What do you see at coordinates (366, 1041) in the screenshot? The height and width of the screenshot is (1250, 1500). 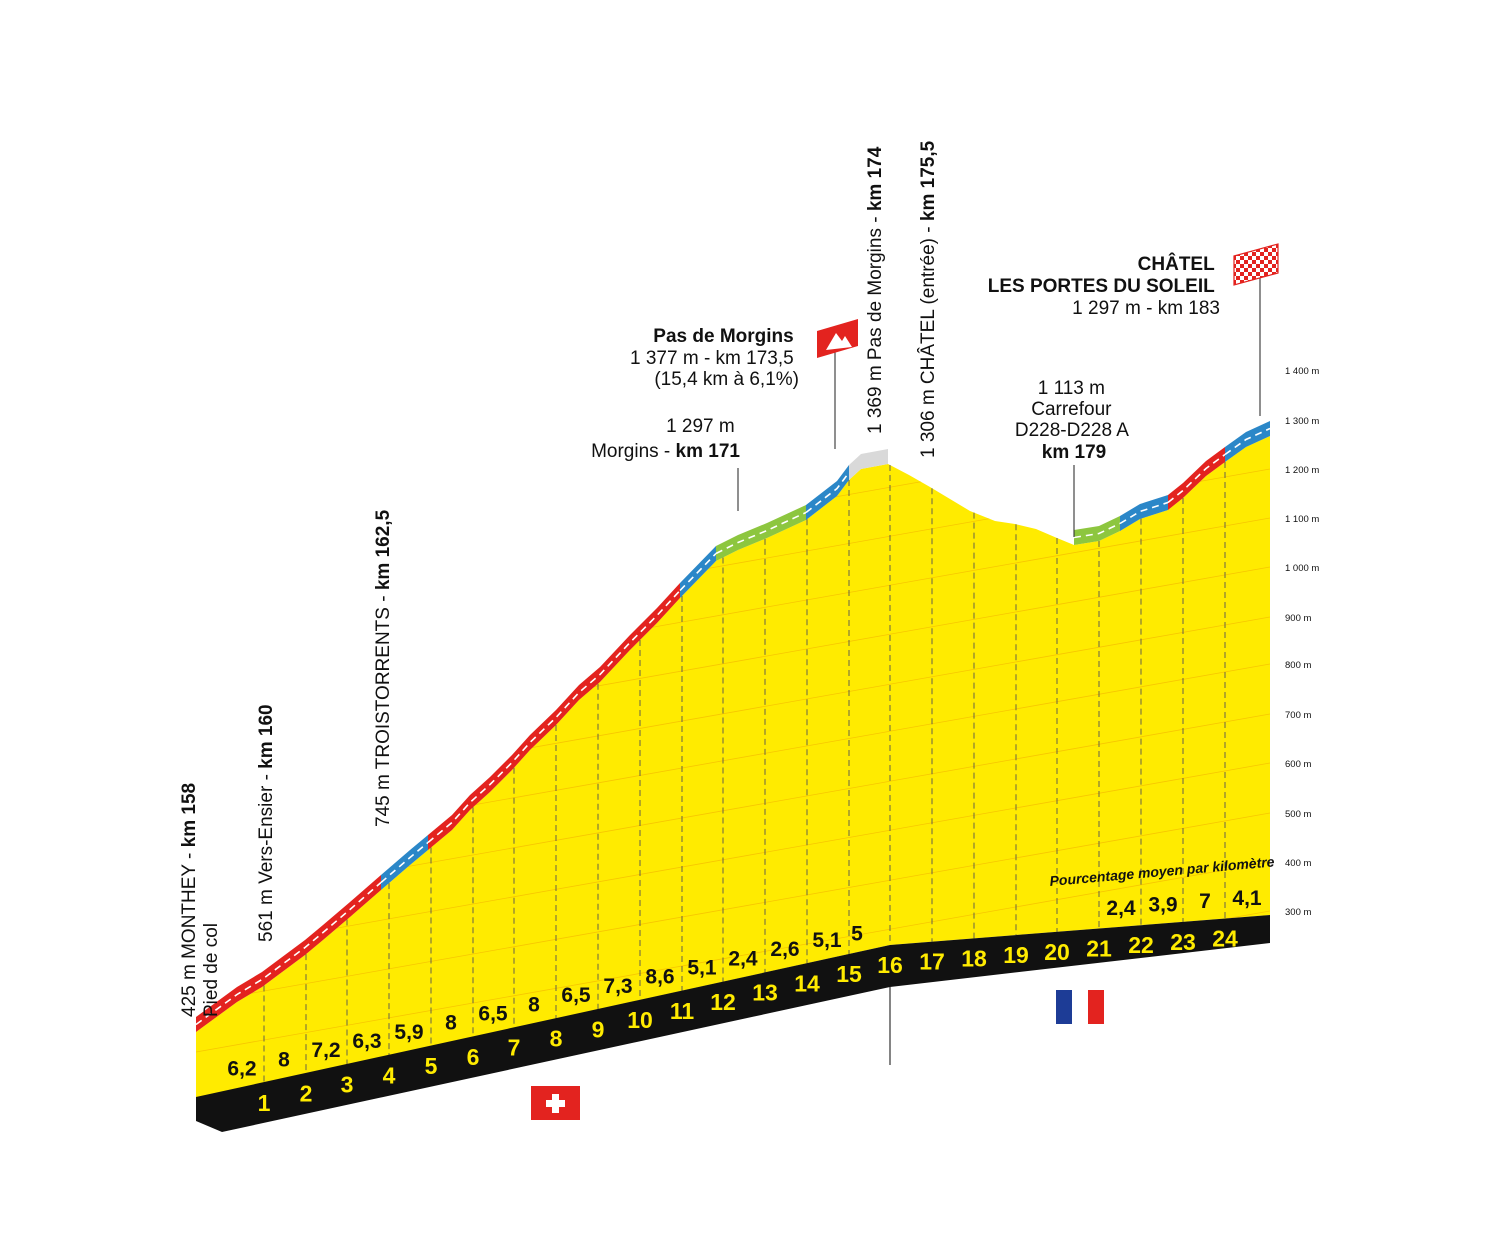 I see `gradient-value: 6,3` at bounding box center [366, 1041].